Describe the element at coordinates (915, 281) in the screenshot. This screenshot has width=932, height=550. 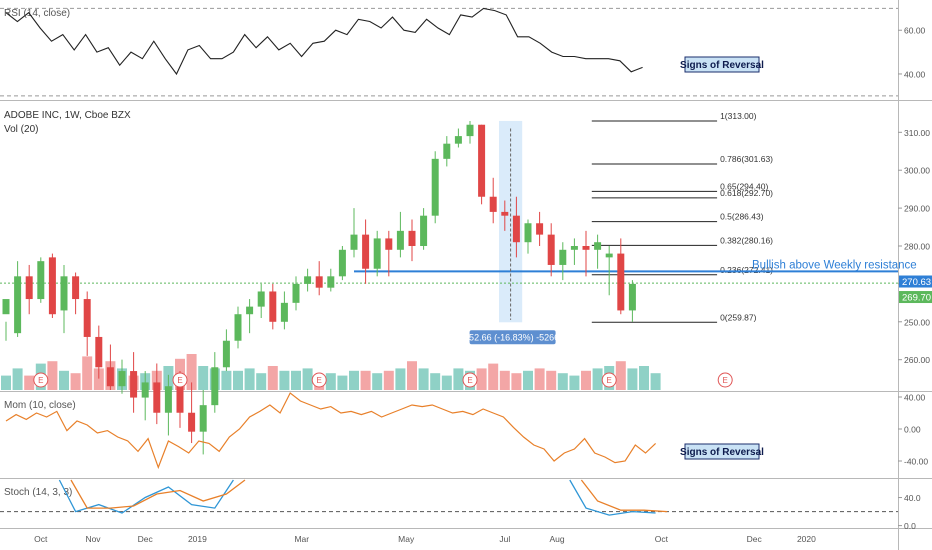
I see `last-price-tag: 270.63` at that location.